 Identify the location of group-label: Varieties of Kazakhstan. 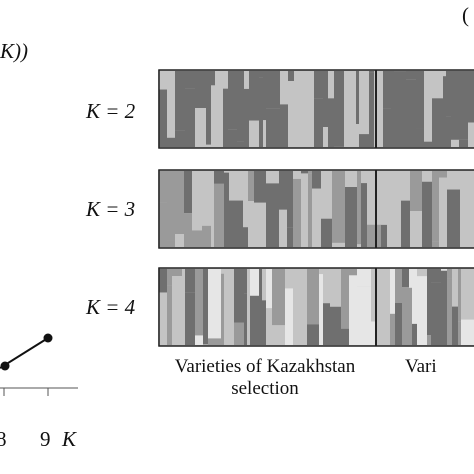
(265, 366).